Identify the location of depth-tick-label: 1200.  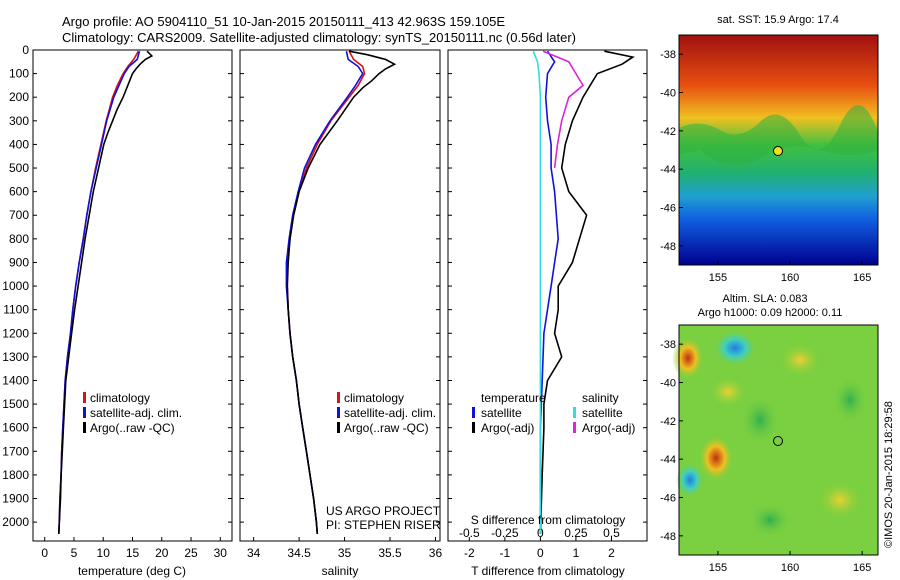
(15, 333).